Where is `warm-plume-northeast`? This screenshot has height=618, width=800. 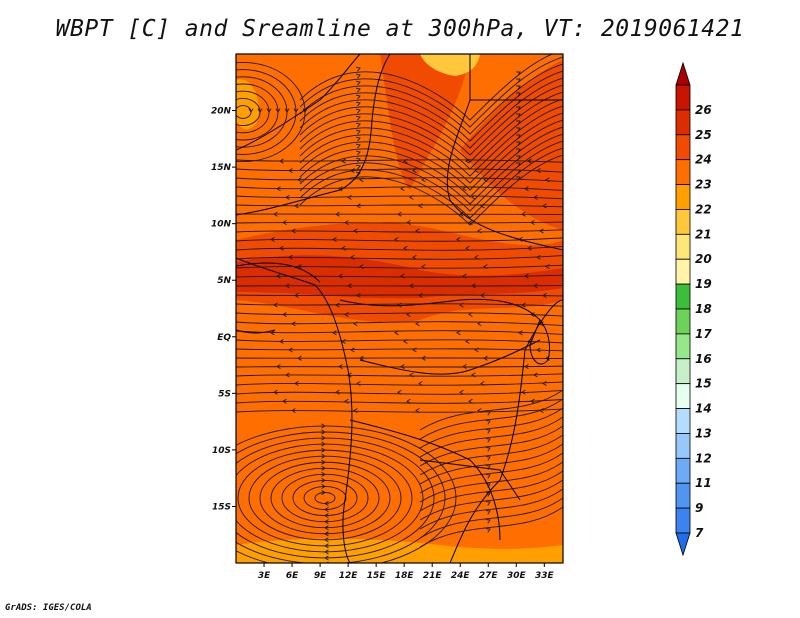 warm-plume-northeast is located at coordinates (425, 122).